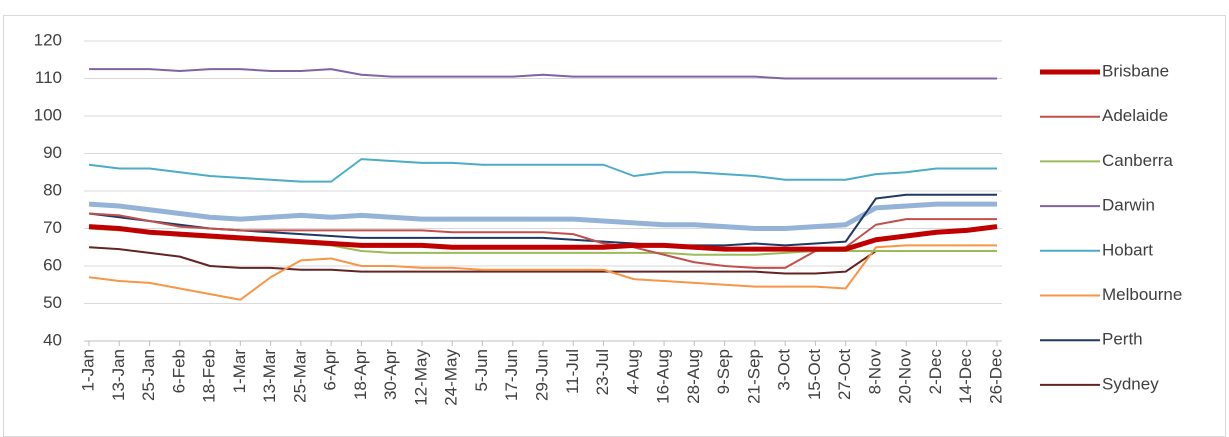  I want to click on x-tick-label: 14-Dec, so click(965, 376).